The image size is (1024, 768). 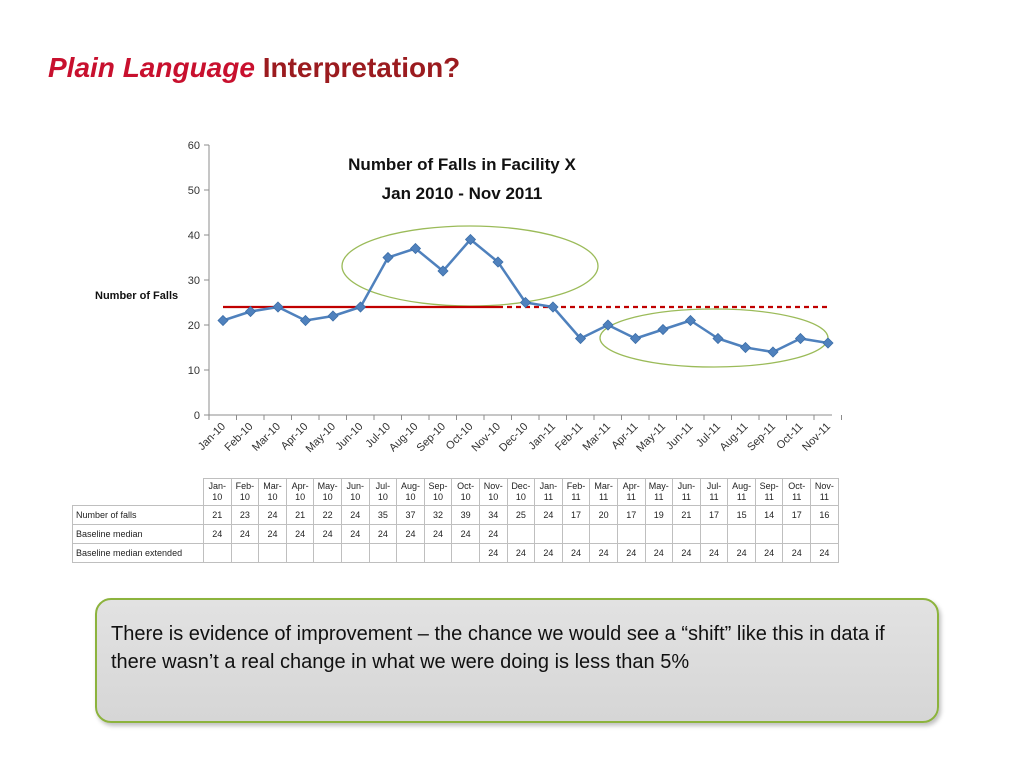 I want to click on table-row-baseline-median: Baseline median 24 24 24 24 24 24 24 24 24 24 24, so click(x=455, y=534).